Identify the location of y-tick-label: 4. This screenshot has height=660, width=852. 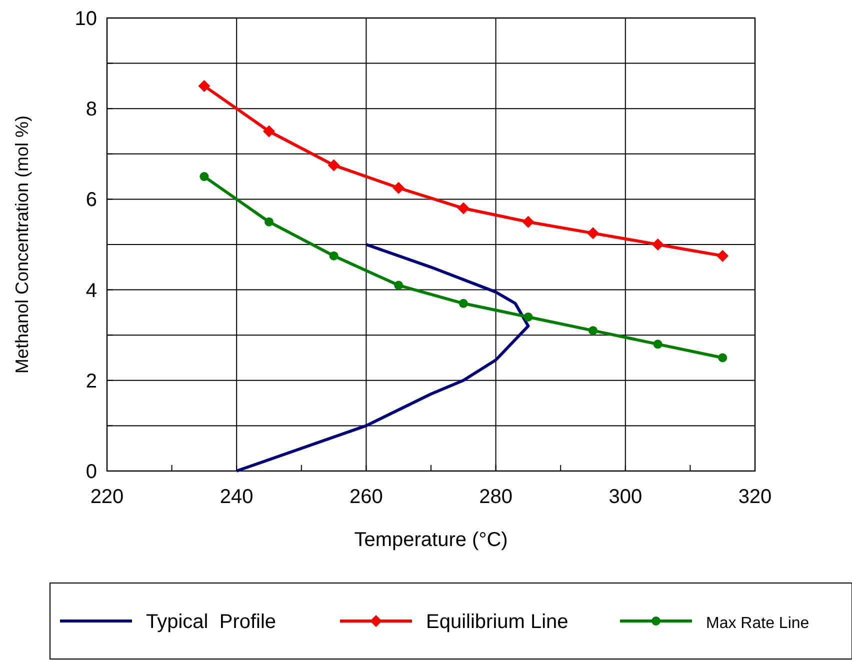
(91, 291).